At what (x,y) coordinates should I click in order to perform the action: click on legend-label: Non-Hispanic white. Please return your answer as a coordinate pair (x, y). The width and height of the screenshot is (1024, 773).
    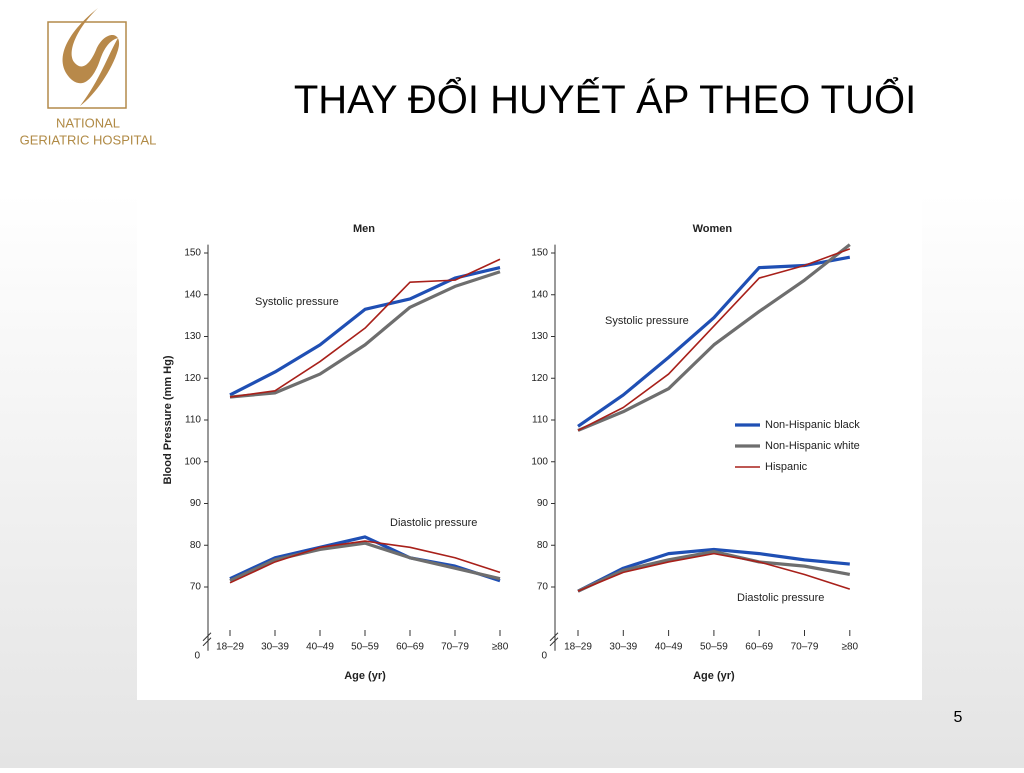
    Looking at the image, I should click on (812, 446).